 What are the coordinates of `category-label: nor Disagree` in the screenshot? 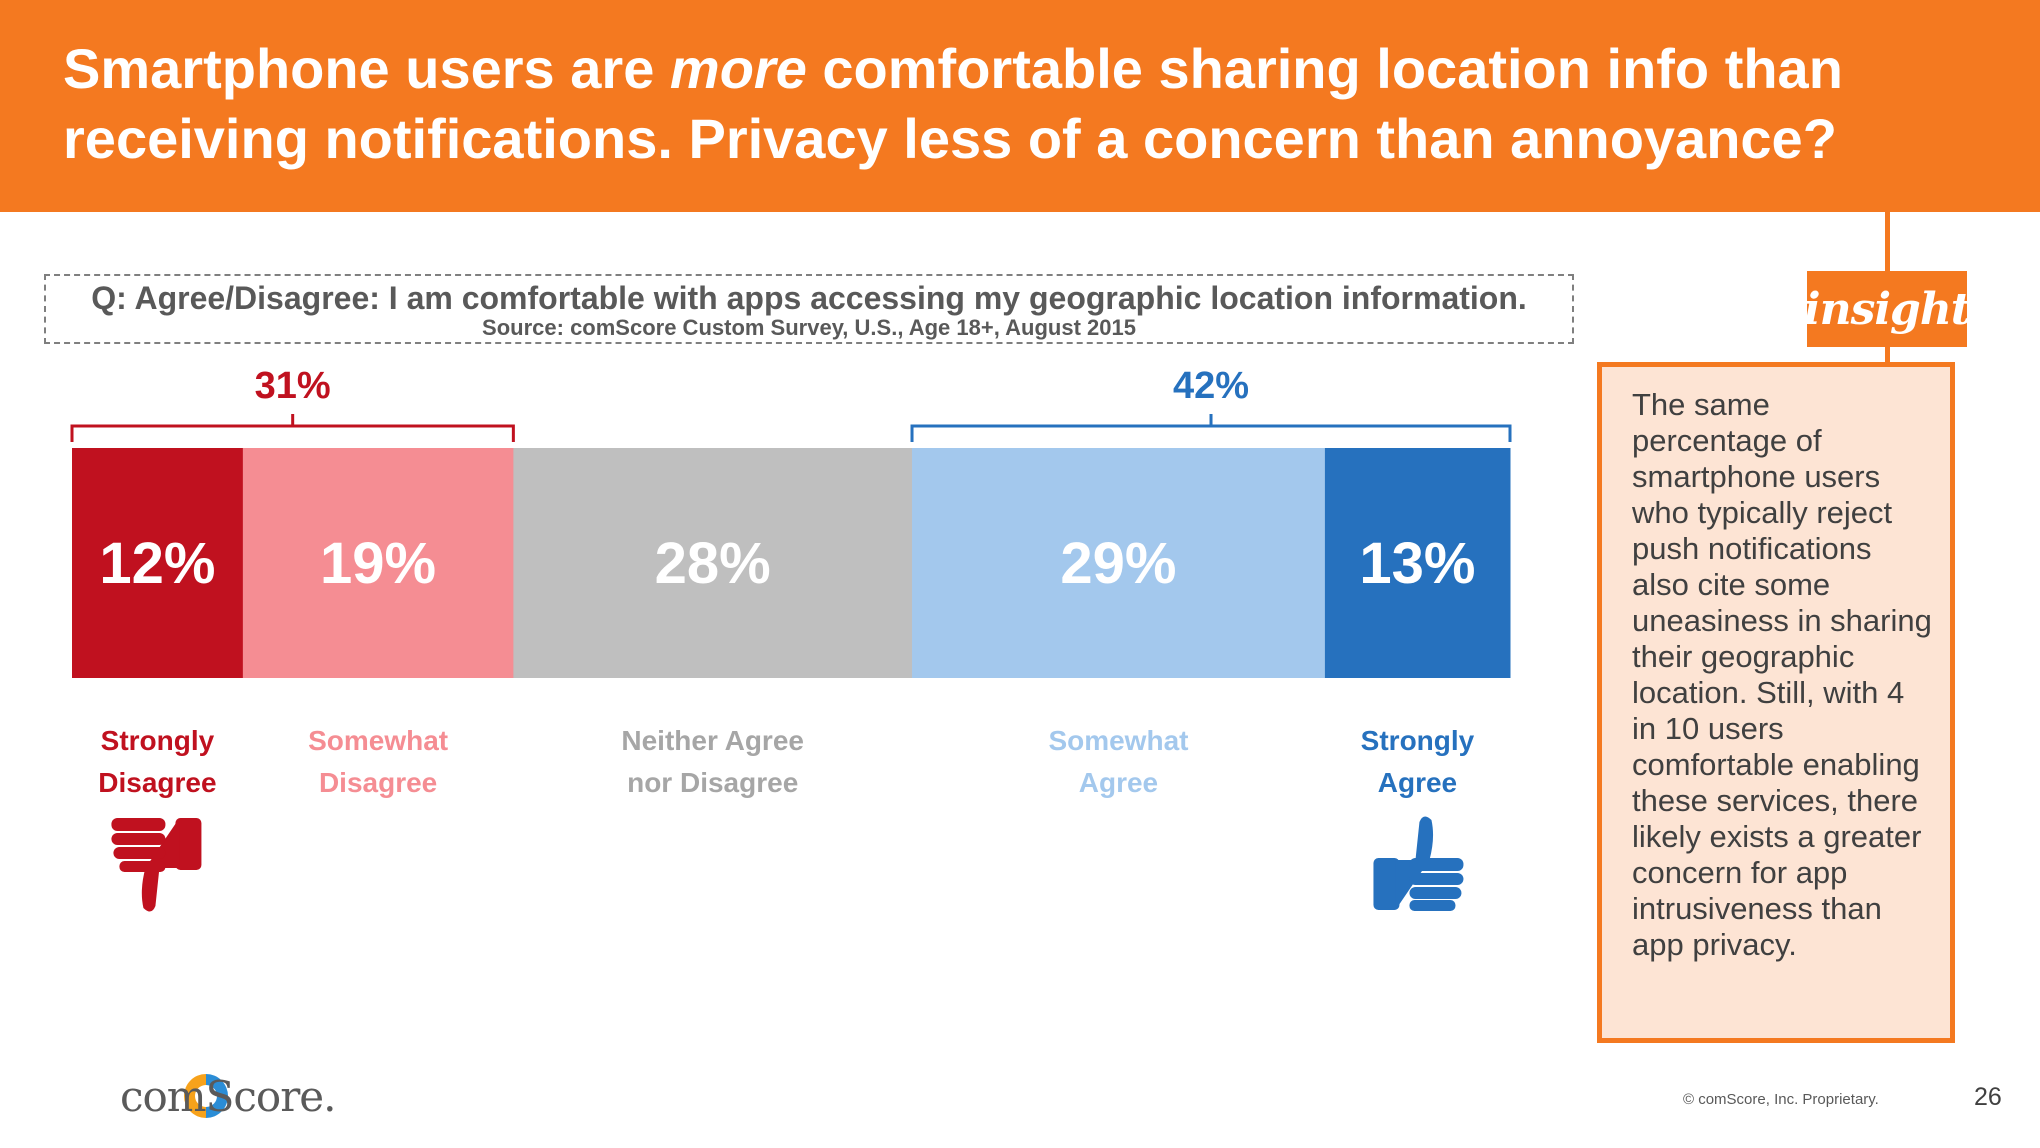 It's located at (712, 782).